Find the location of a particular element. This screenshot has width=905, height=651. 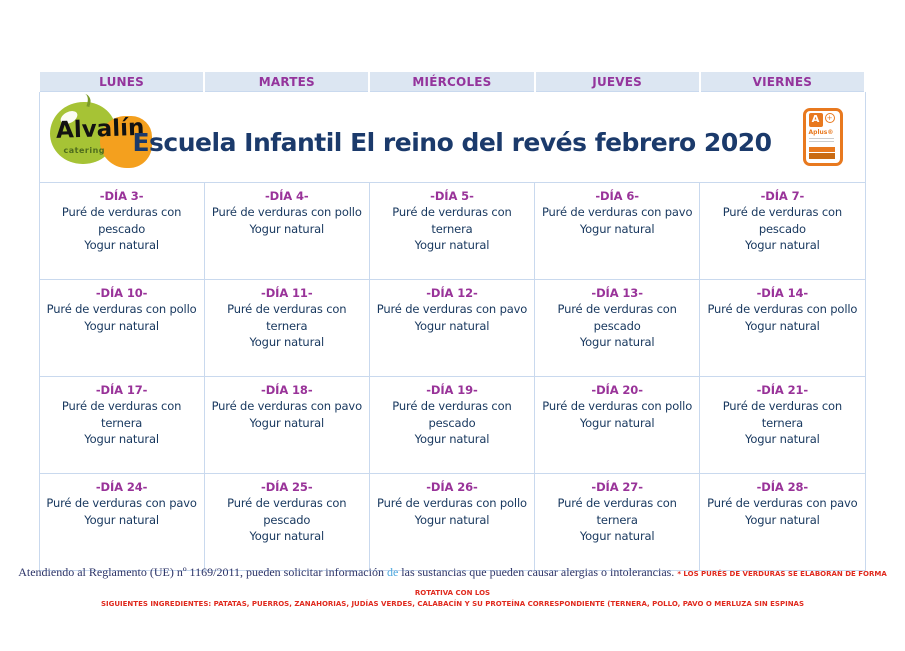

day-label: -DÍA 3- is located at coordinates (121, 196).